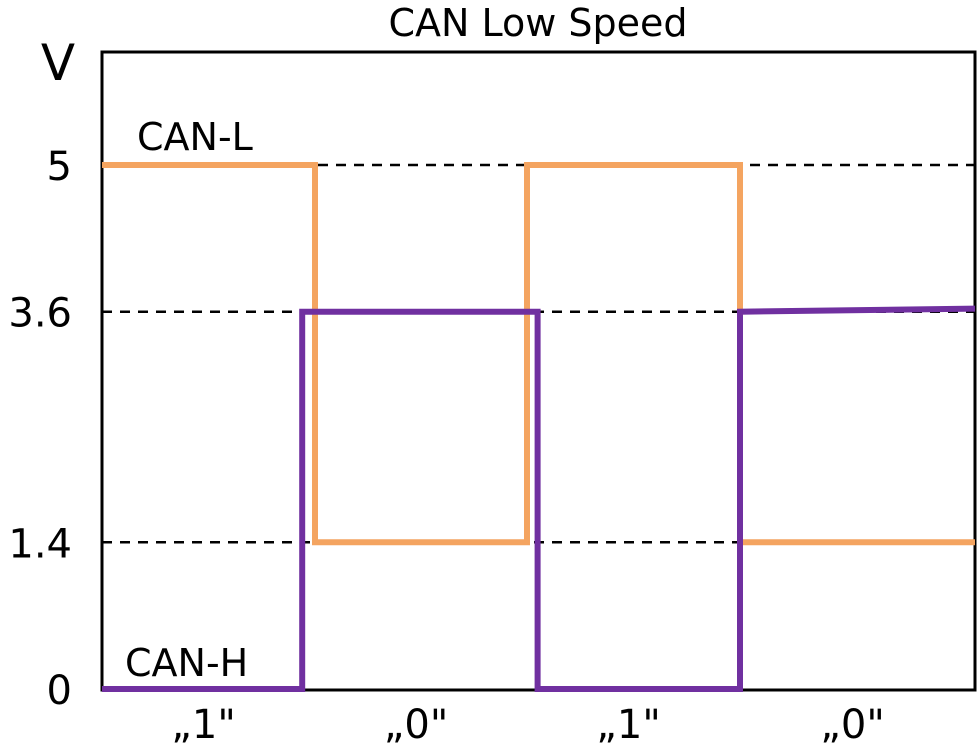 This screenshot has width=979, height=748. Describe the element at coordinates (40, 314) in the screenshot. I see `y-tick-label-1: 3.6` at that location.